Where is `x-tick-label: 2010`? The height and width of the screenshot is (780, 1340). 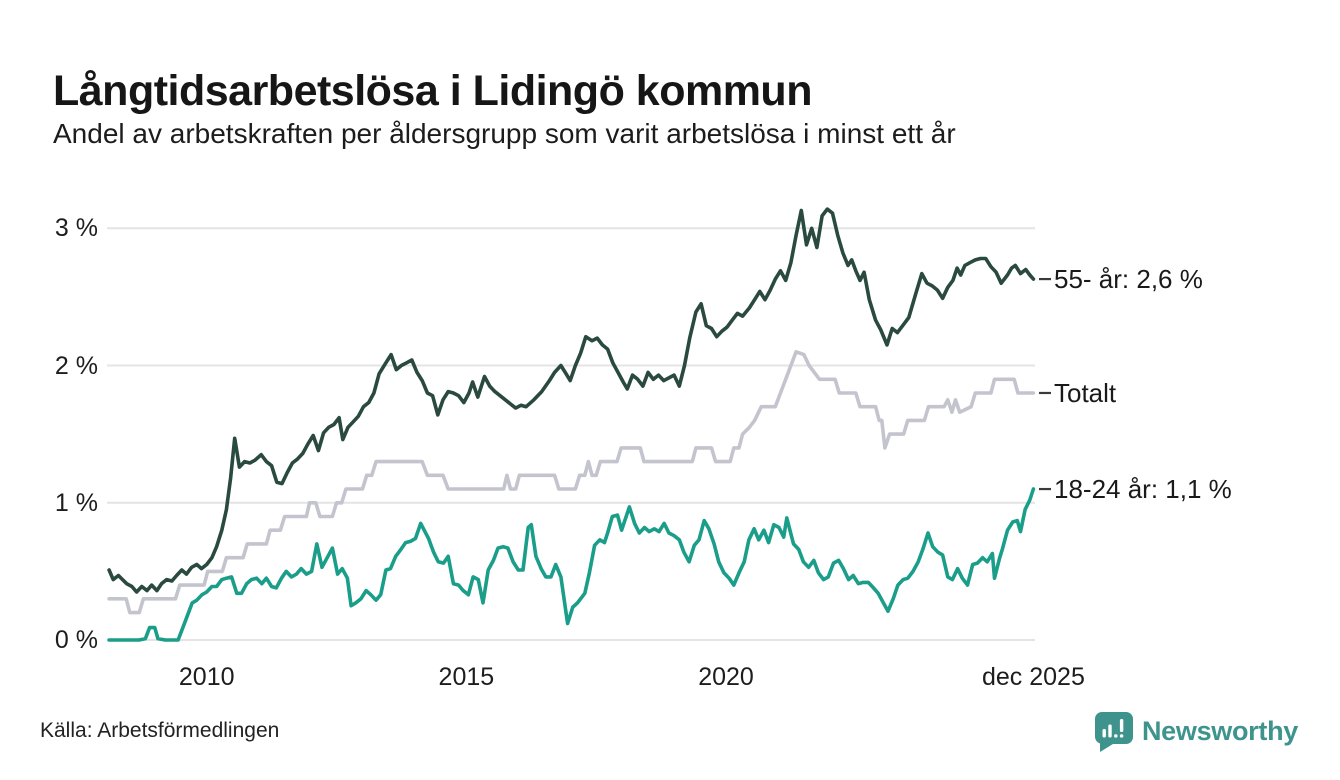
x-tick-label: 2010 is located at coordinates (206, 677).